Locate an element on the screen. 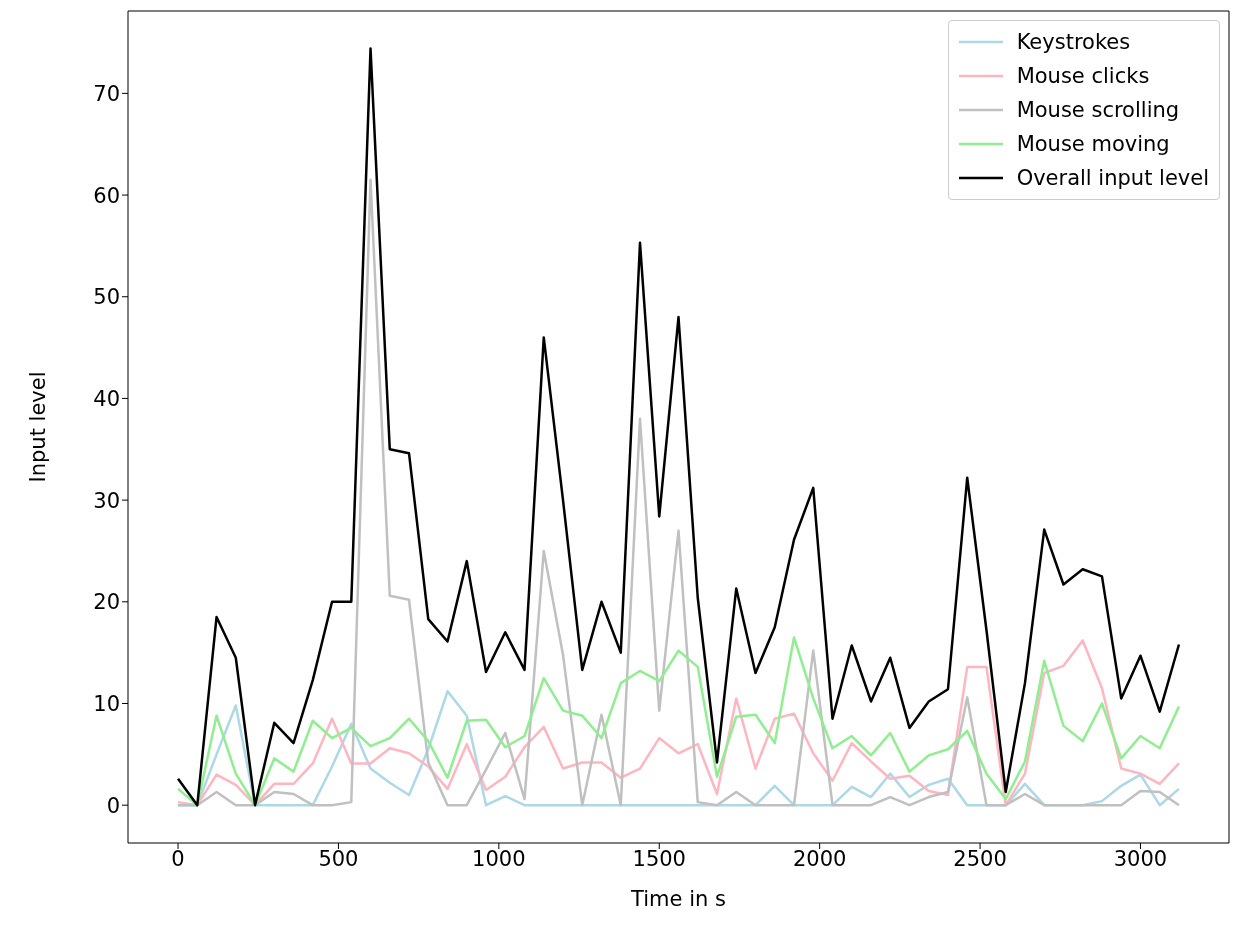  y-axis-title: Input level is located at coordinates (38, 427).